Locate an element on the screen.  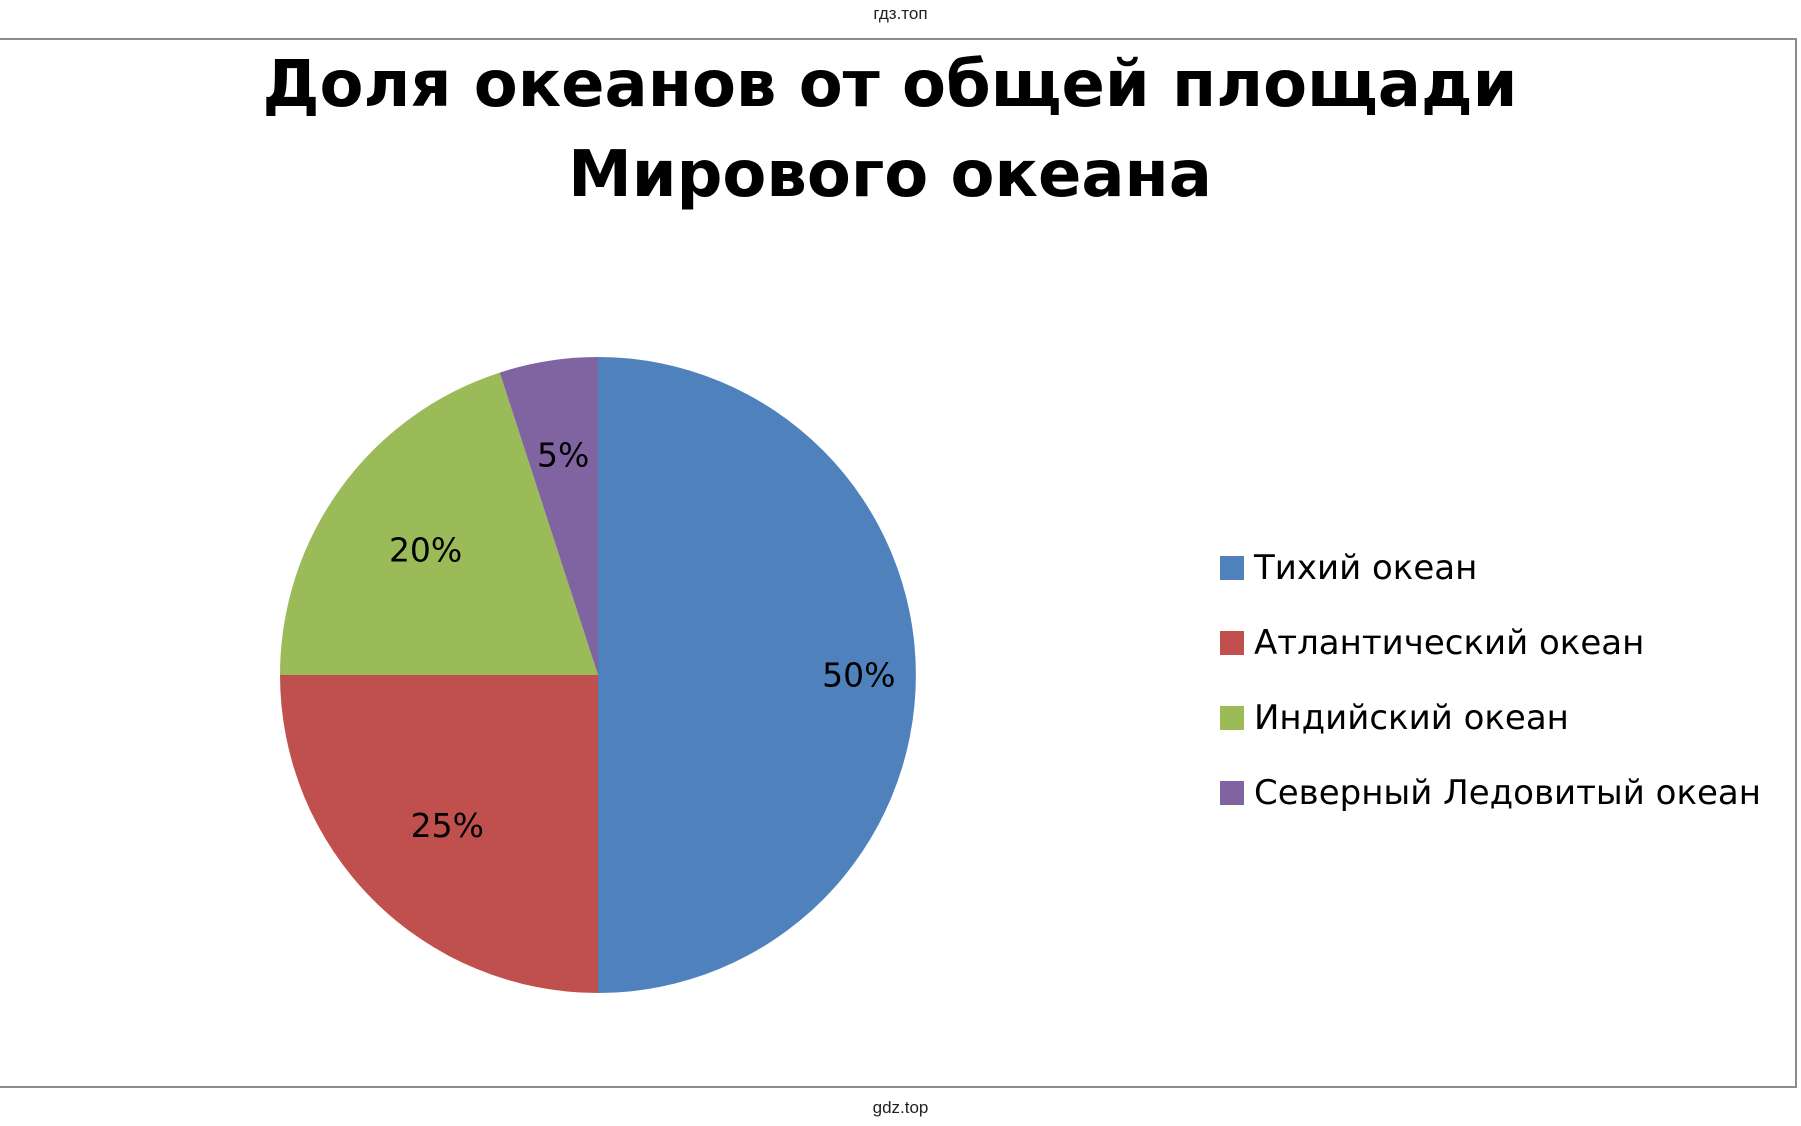
data-label-arctic: 5% is located at coordinates (563, 455).